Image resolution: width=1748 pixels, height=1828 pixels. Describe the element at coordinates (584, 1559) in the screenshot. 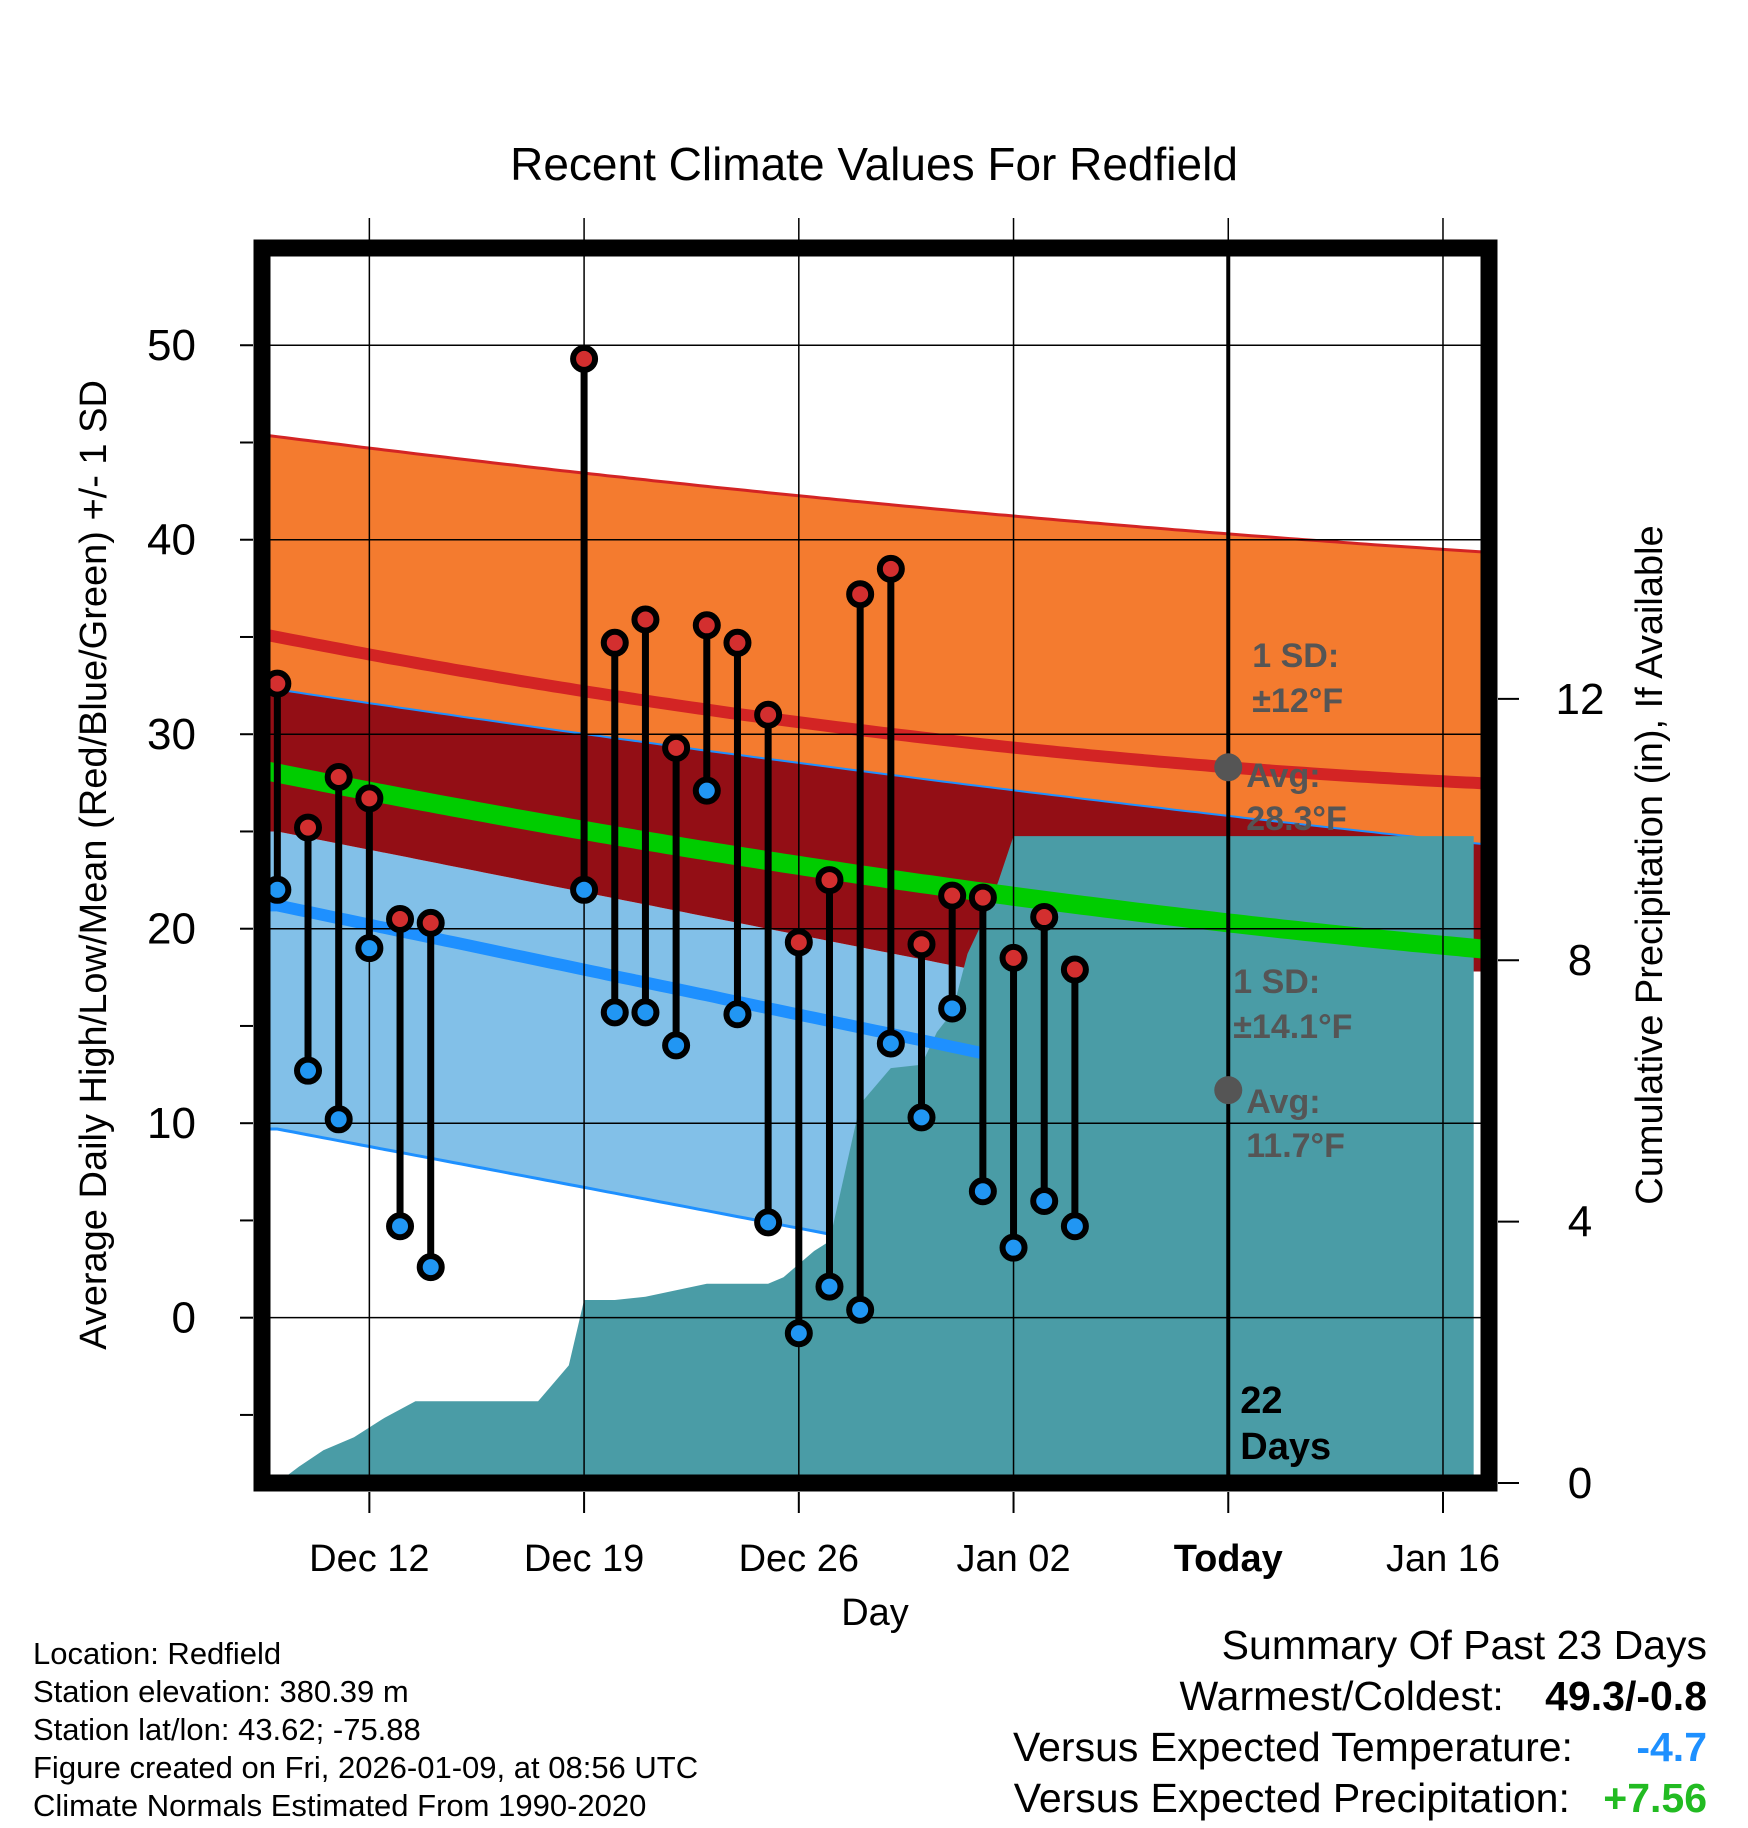

I see `x-tick-label: Dec 19` at that location.